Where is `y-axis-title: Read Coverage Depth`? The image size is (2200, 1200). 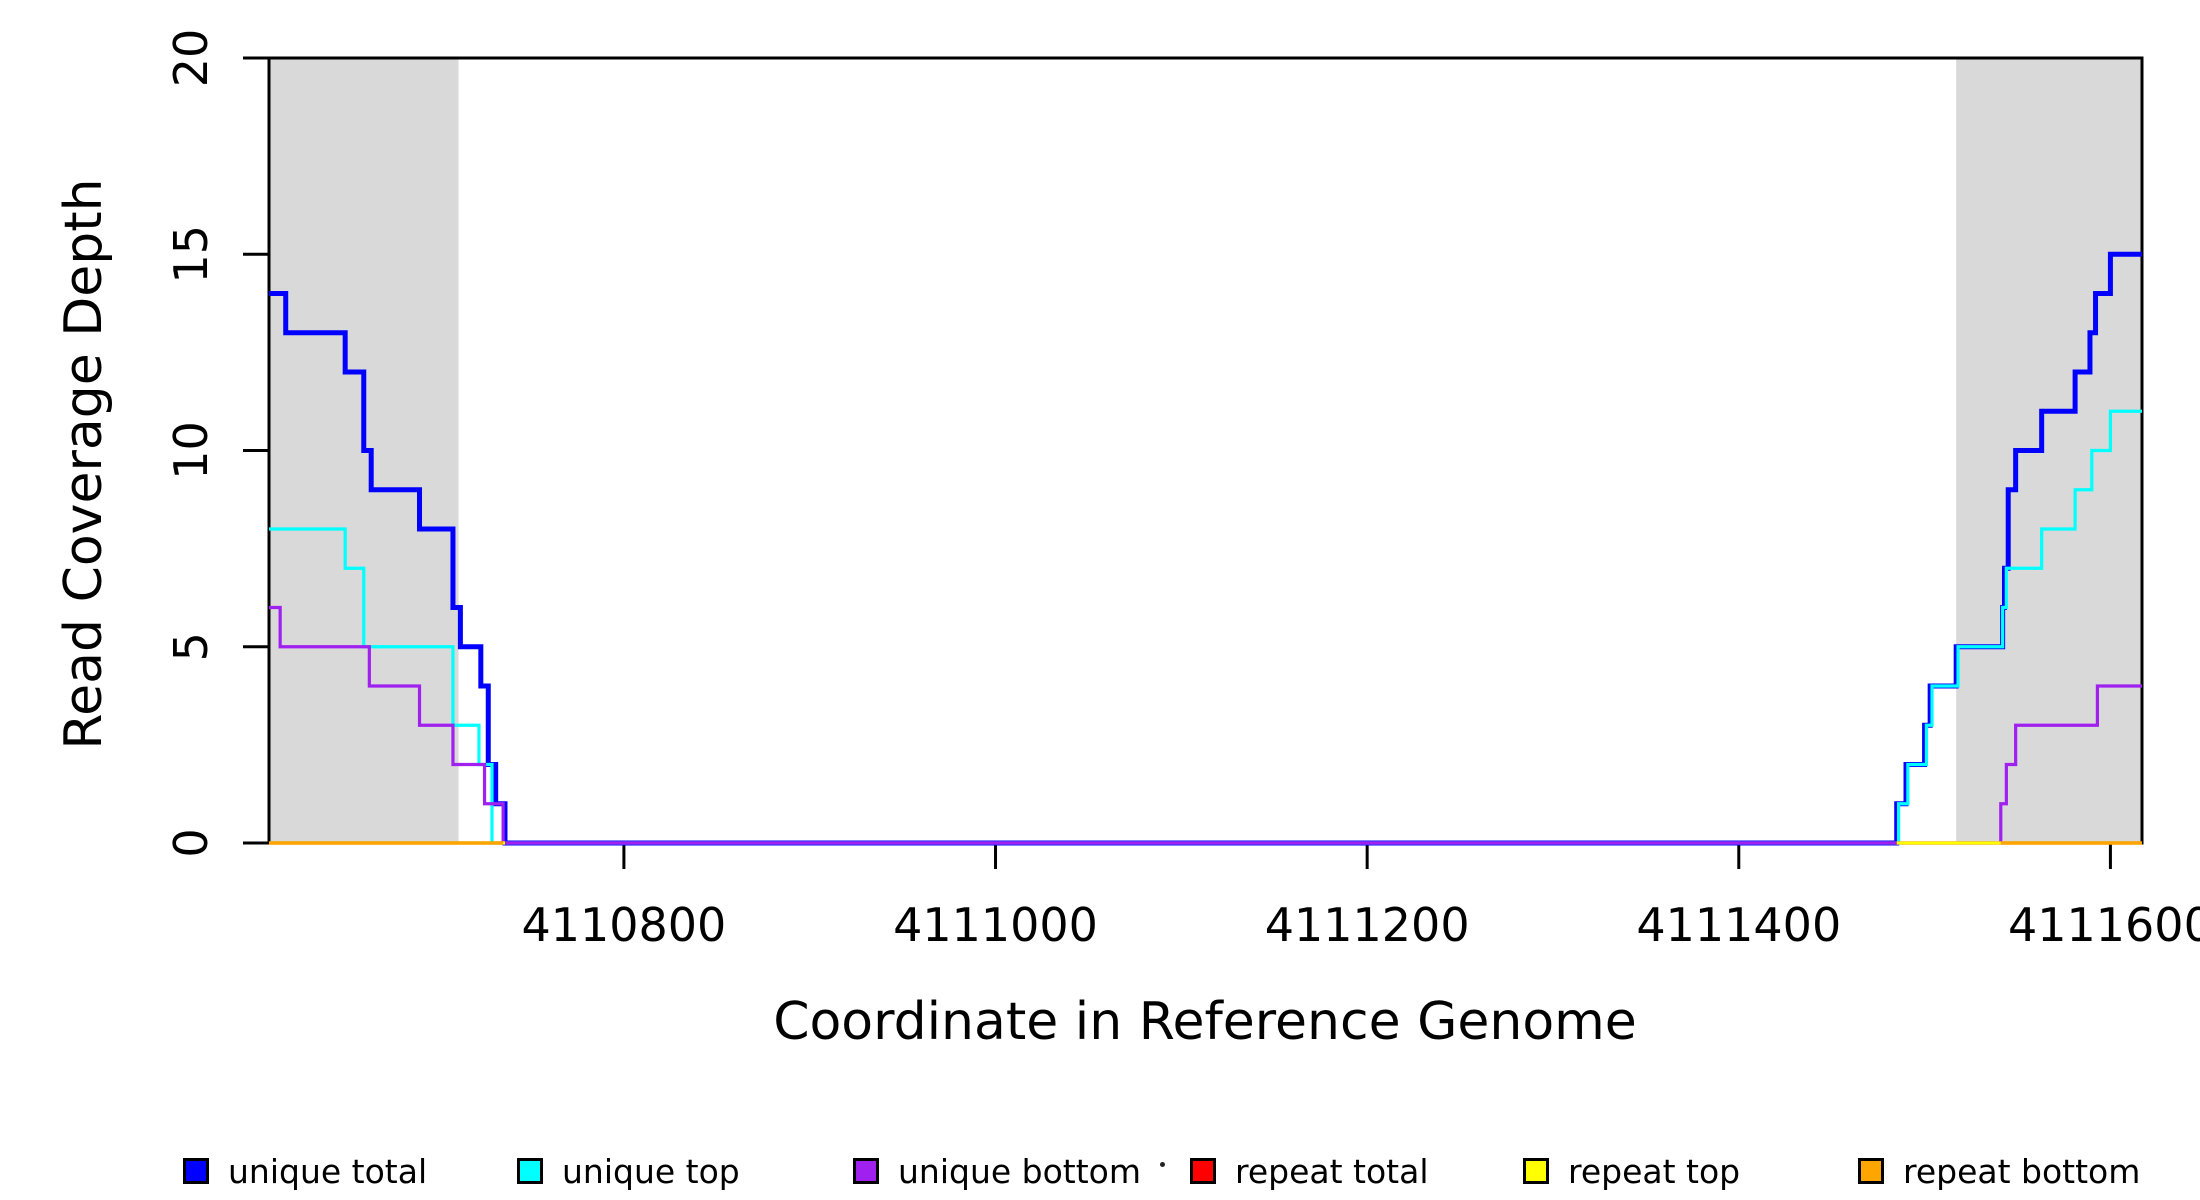 y-axis-title: Read Coverage Depth is located at coordinates (84, 464).